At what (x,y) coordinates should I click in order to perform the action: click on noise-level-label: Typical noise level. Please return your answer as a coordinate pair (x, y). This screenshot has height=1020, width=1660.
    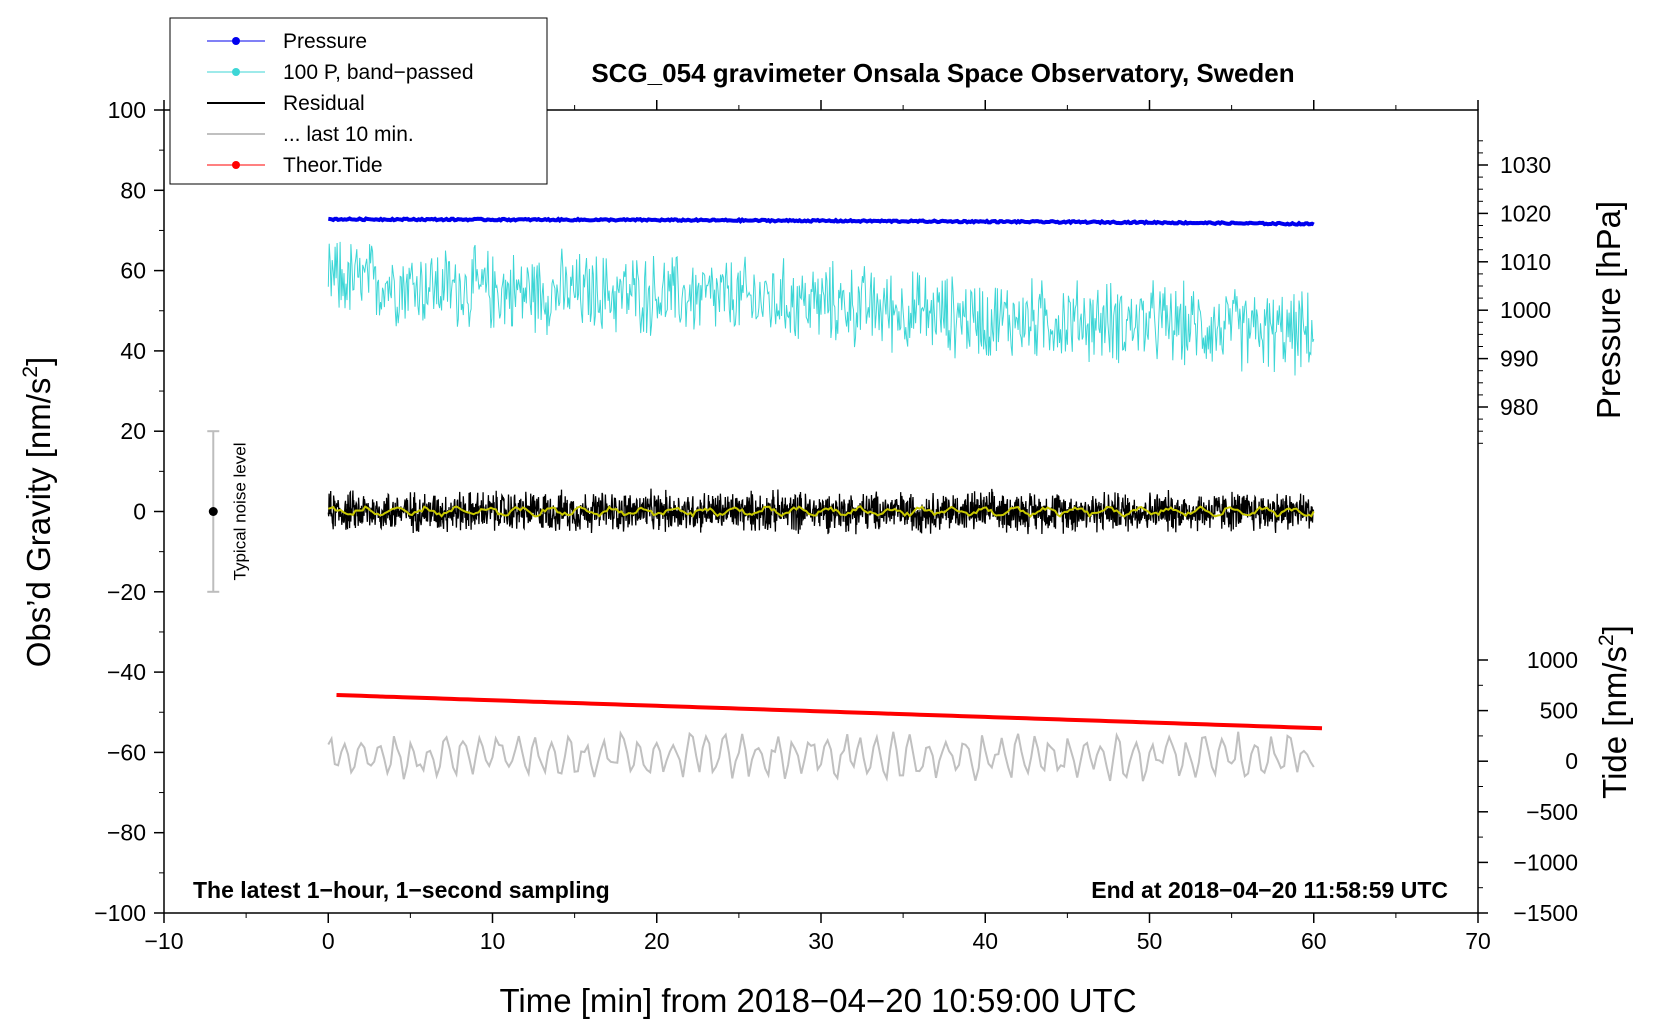
    Looking at the image, I should click on (239, 512).